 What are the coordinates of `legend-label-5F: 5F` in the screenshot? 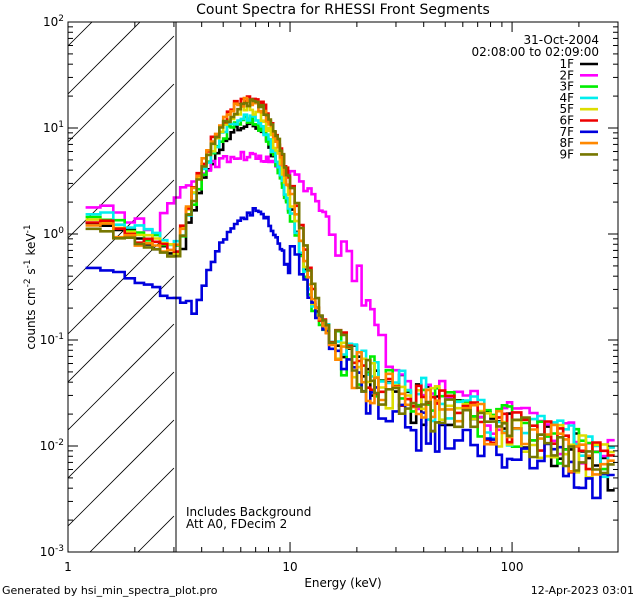 It's located at (566, 109).